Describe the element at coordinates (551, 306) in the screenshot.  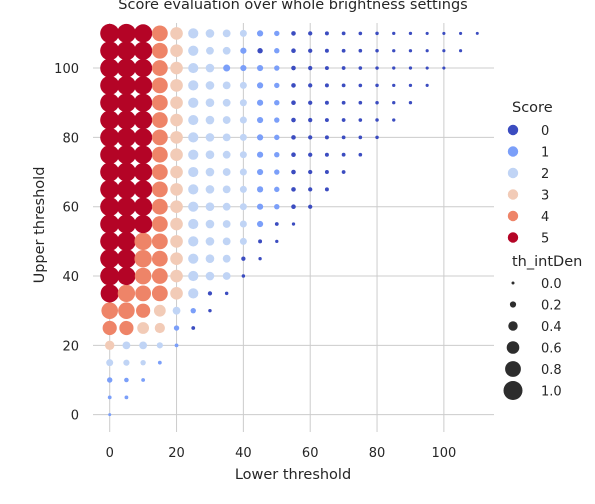
I see `legend-size-label: 0.2` at that location.